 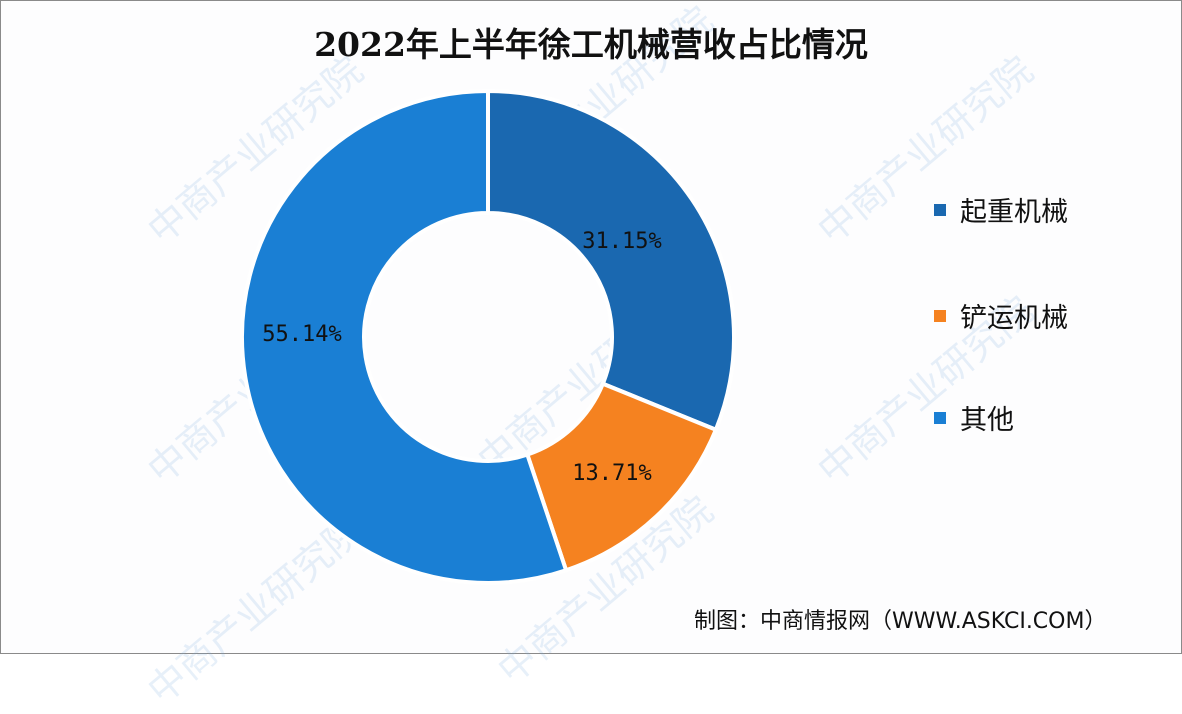 I want to click on slice-labels: 31.15% 13.71% 55.14%, so click(x=461, y=357).